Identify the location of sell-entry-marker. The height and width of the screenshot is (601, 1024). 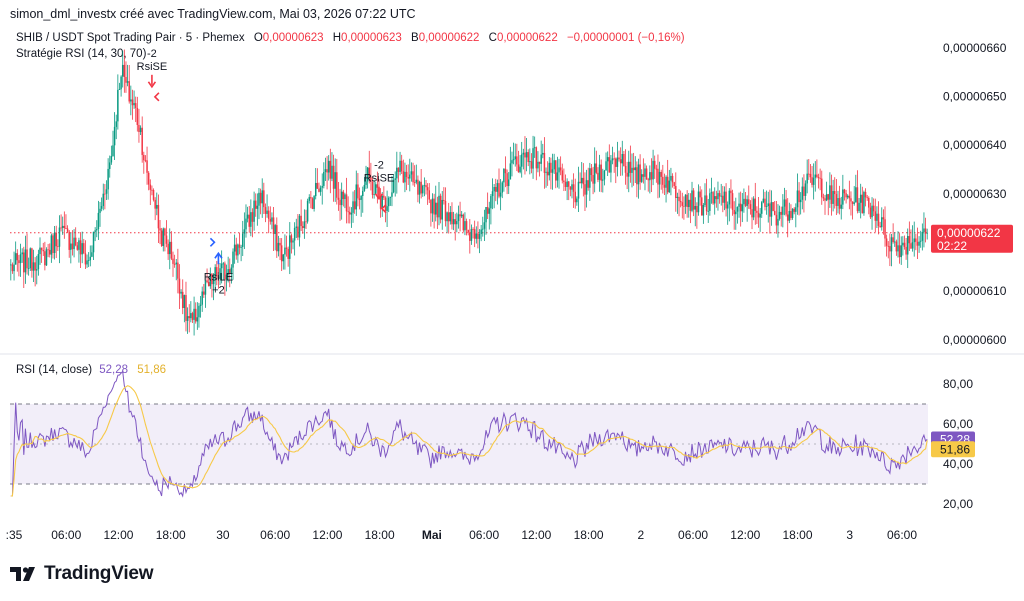
(383, 209).